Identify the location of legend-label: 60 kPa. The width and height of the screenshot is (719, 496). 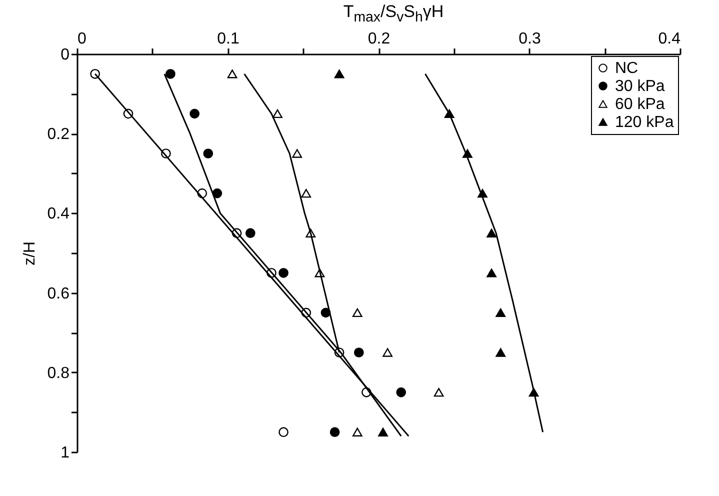
(640, 104).